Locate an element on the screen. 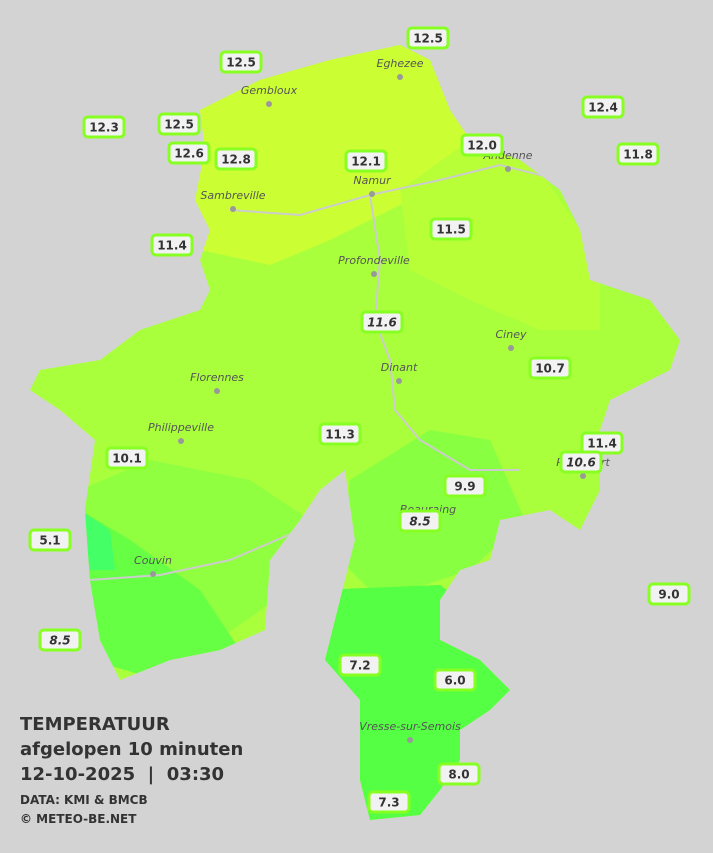 The height and width of the screenshot is (853, 713). station-value: 12.6 is located at coordinates (189, 154).